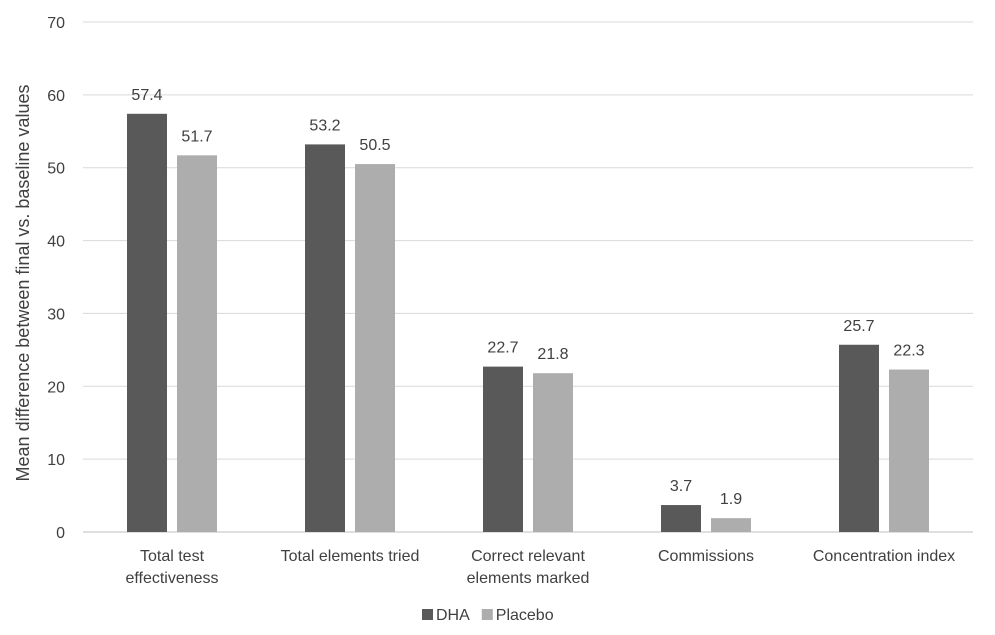 The width and height of the screenshot is (995, 635). I want to click on data-label: 51.7, so click(196, 136).